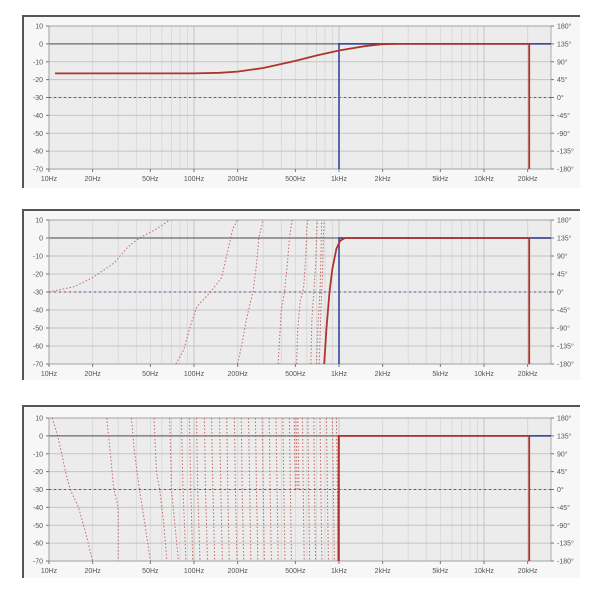 The height and width of the screenshot is (600, 603). What do you see at coordinates (38, 170) in the screenshot?
I see `y-tick-label: -70` at bounding box center [38, 170].